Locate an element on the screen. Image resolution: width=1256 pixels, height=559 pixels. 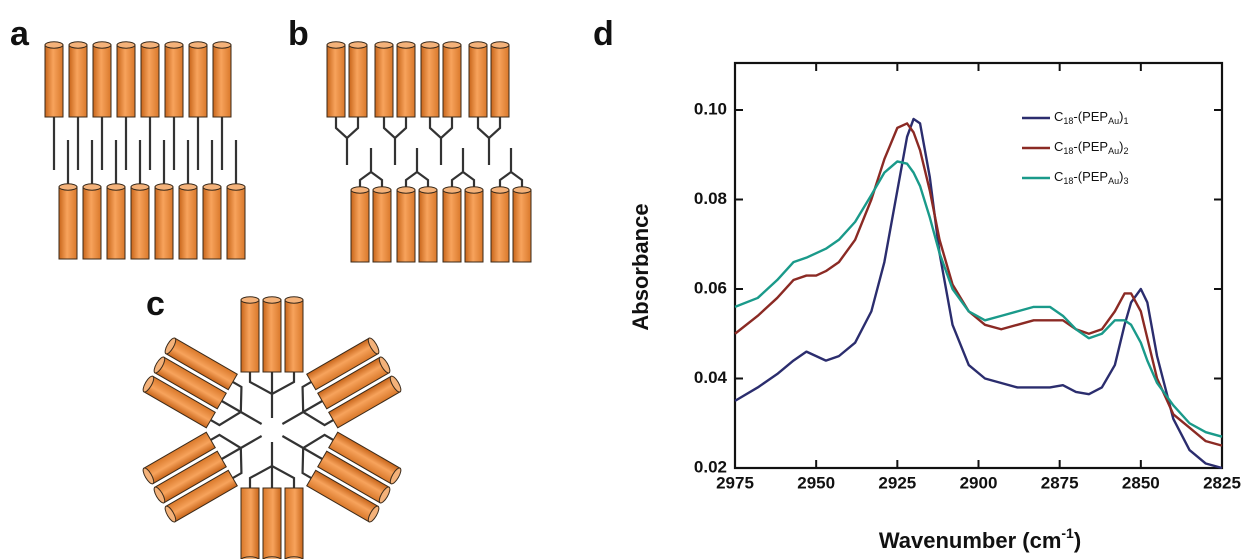
legend-label: C18-(PEPAu)1 is located at coordinates (1091, 117).